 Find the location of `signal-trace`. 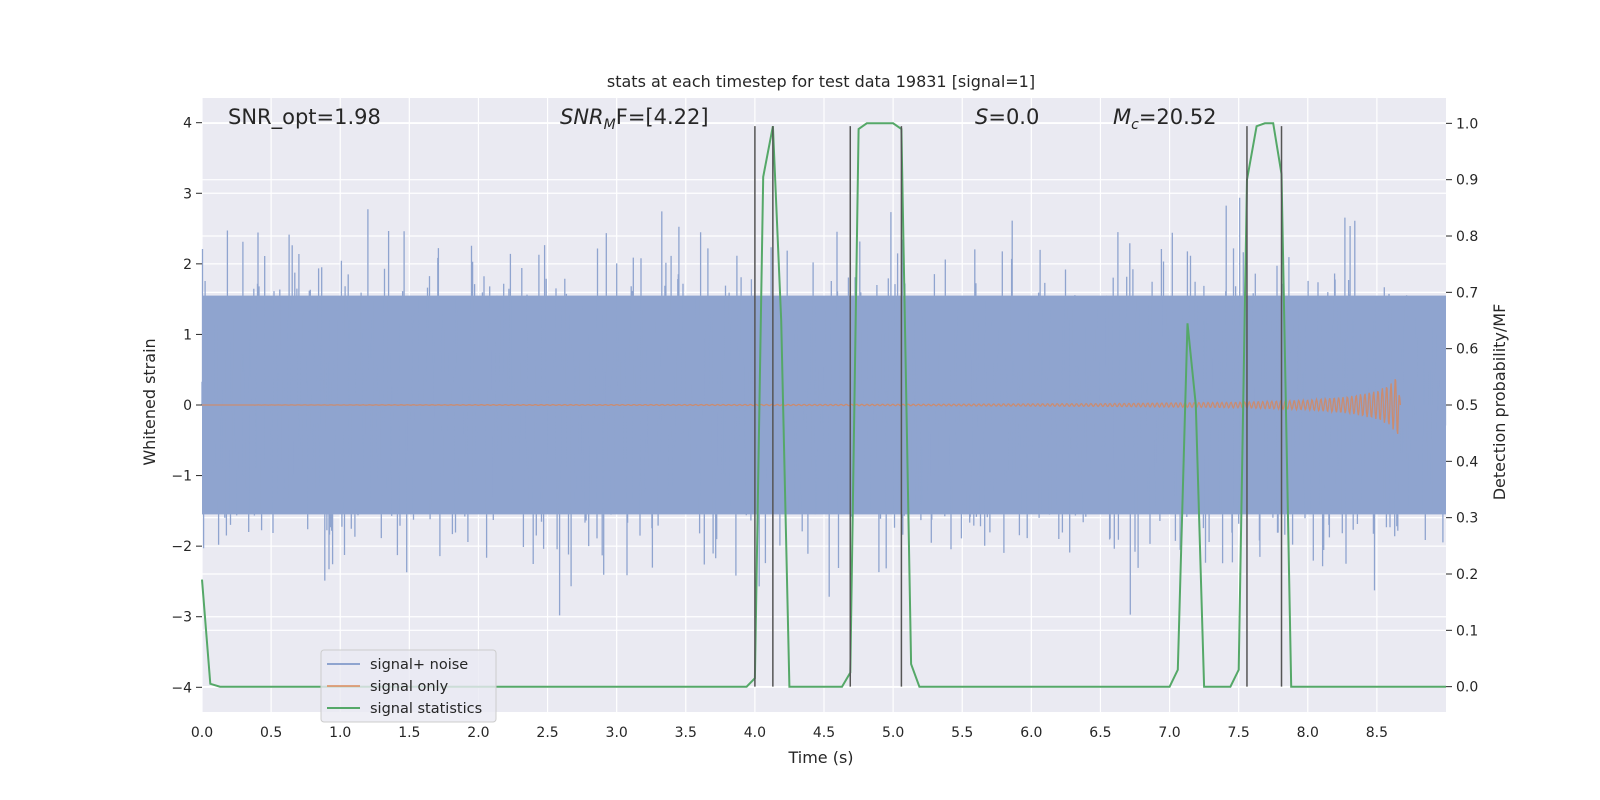

signal-trace is located at coordinates (802, 406).